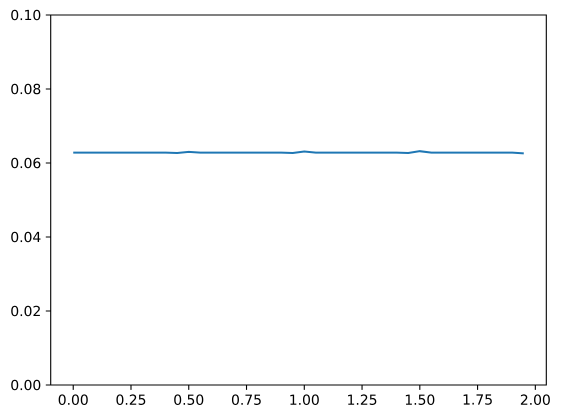  Describe the element at coordinates (25, 385) in the screenshot. I see `y-tick-label: 0.00` at that location.